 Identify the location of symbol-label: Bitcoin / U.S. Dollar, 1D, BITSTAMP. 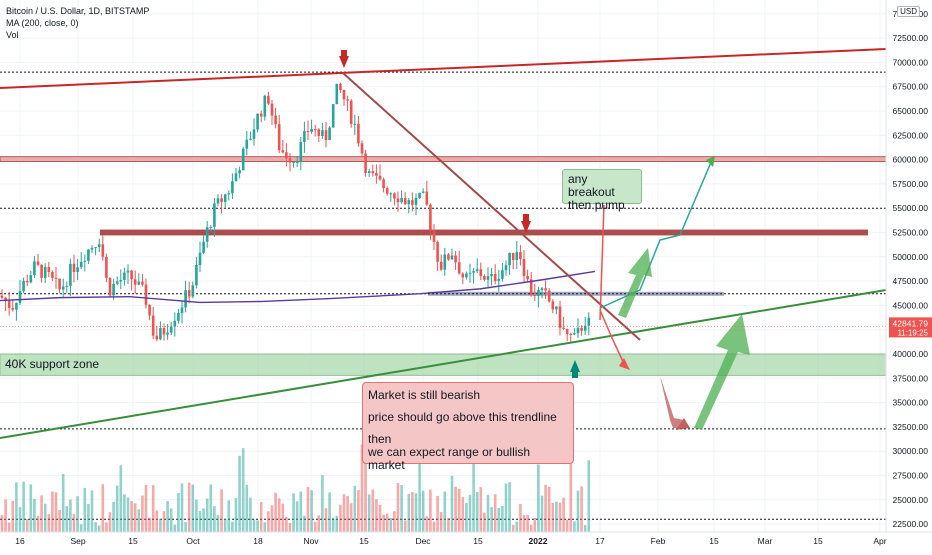
(78, 11).